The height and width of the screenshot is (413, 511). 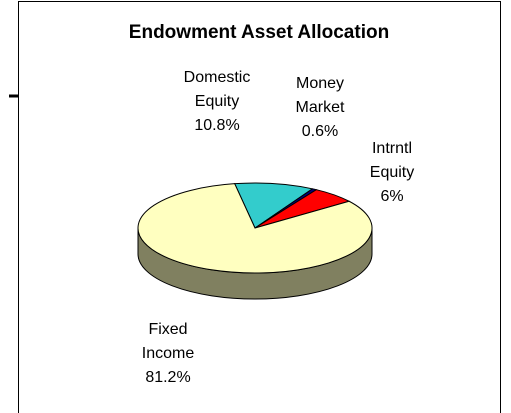 I want to click on slice-name: Intrntl Equity, so click(x=392, y=160).